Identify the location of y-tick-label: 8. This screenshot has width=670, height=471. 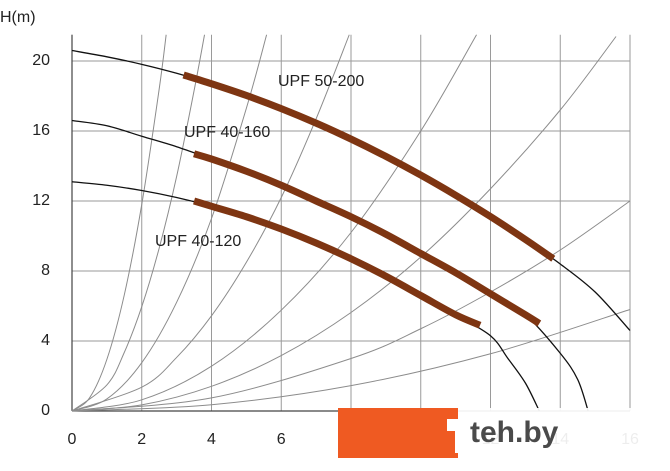
(45, 270).